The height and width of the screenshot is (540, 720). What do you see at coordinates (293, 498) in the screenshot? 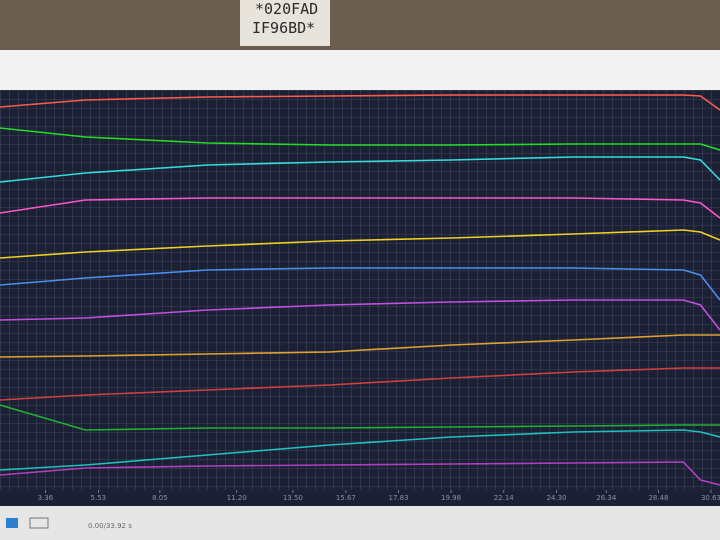
I see `x-tick-label: 13.50` at bounding box center [293, 498].